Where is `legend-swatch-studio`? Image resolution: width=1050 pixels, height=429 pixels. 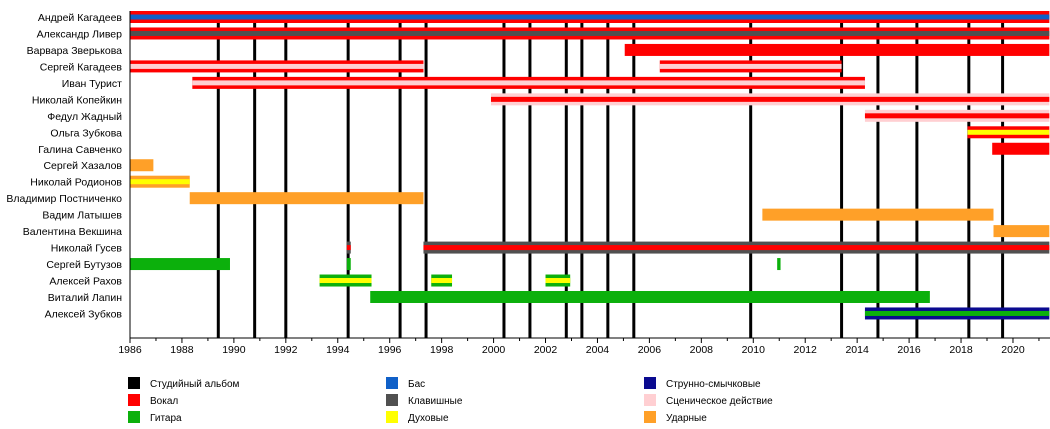
legend-swatch-studio is located at coordinates (134, 383).